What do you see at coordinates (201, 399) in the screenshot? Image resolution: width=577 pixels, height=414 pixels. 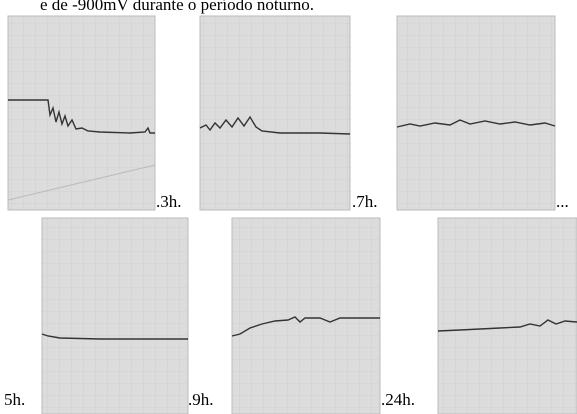 I see `panel-label: .9h.` at bounding box center [201, 399].